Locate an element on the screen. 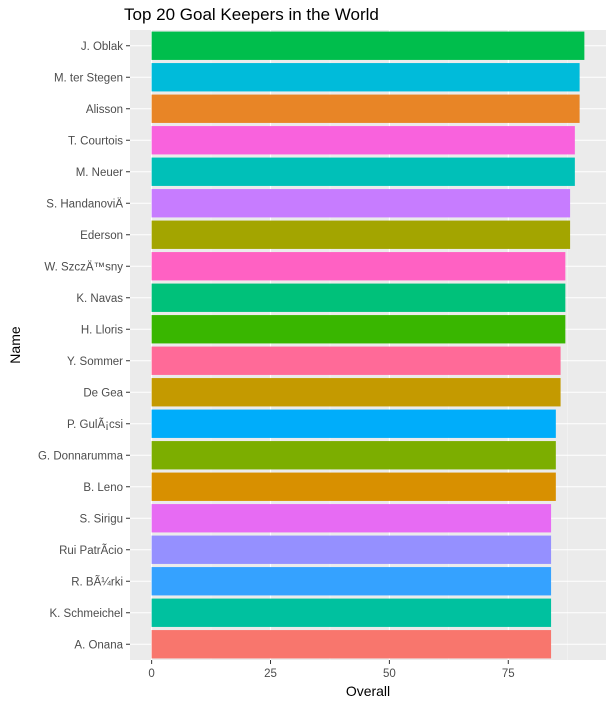 This screenshot has width=614, height=707. y-tick-label: M. Neuer is located at coordinates (99, 173).